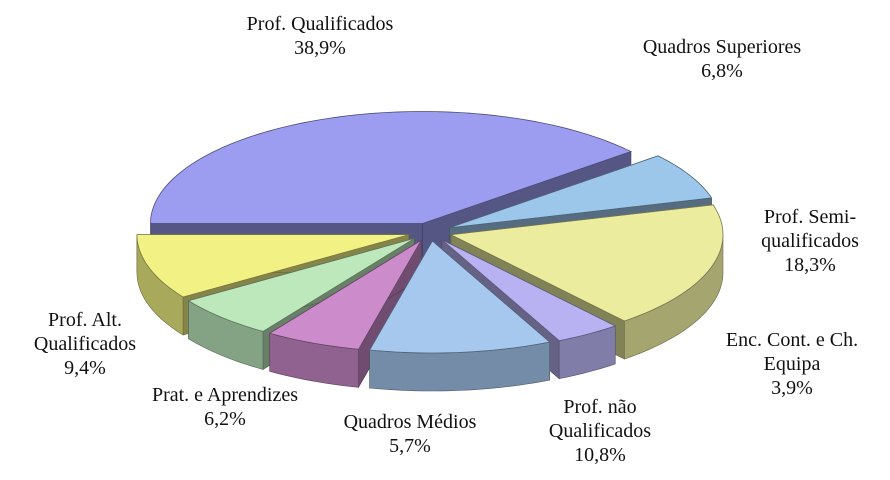 This screenshot has width=890, height=480. Describe the element at coordinates (600, 419) in the screenshot. I see `category-label: Prof. não Qualificados` at that location.